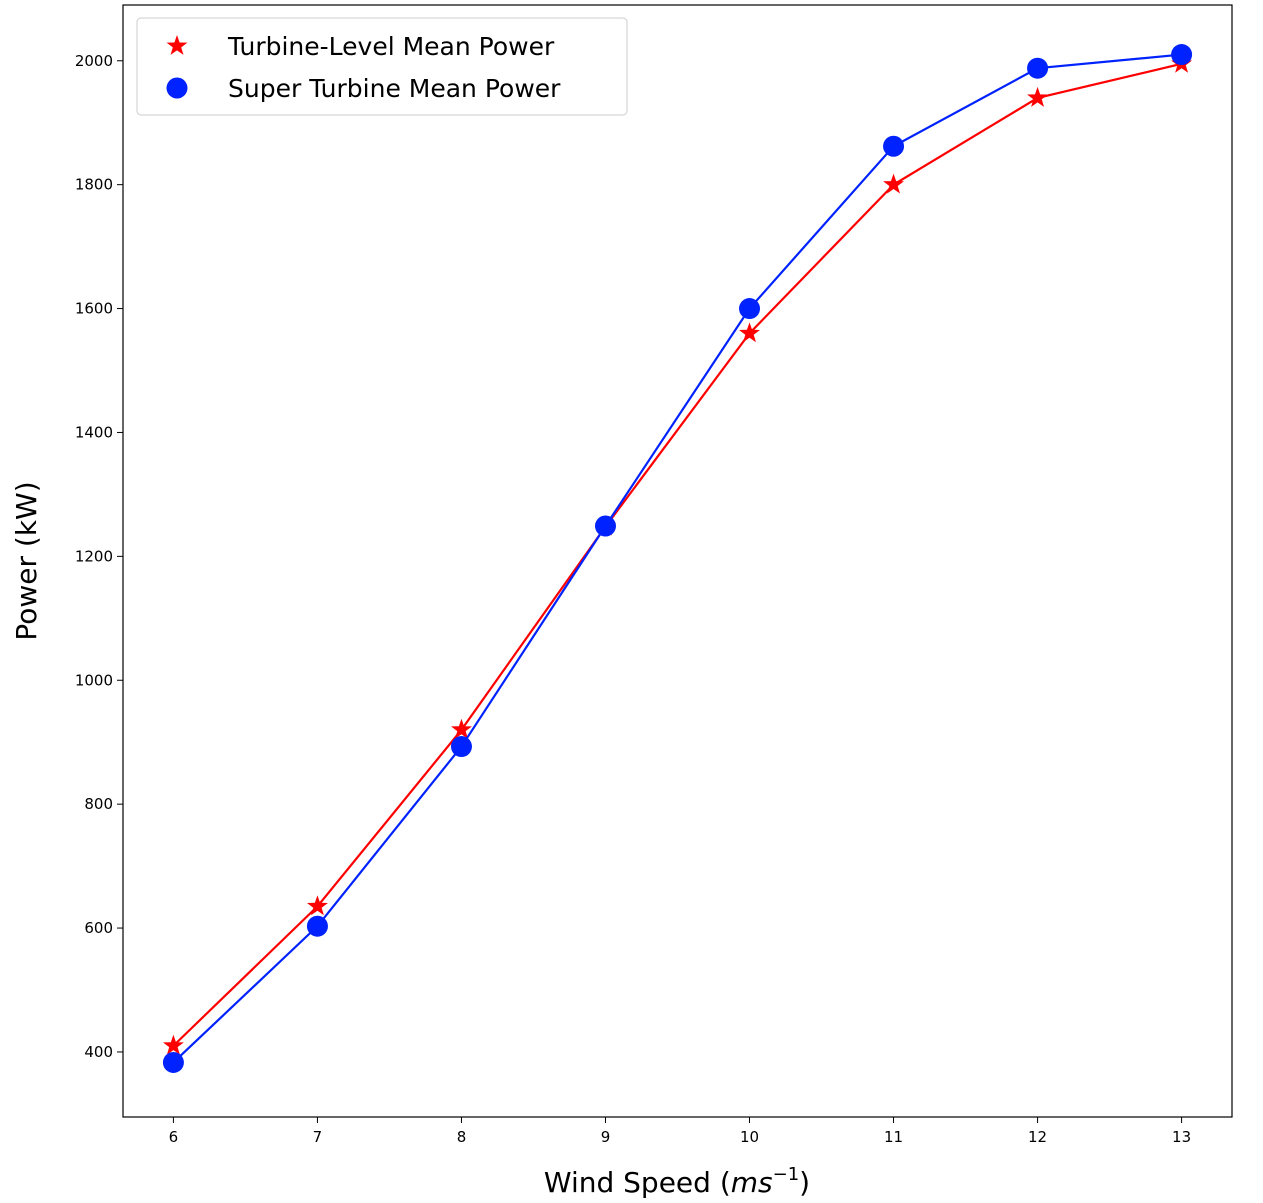  Describe the element at coordinates (94, 185) in the screenshot. I see `y-tick-label: 1800` at that location.